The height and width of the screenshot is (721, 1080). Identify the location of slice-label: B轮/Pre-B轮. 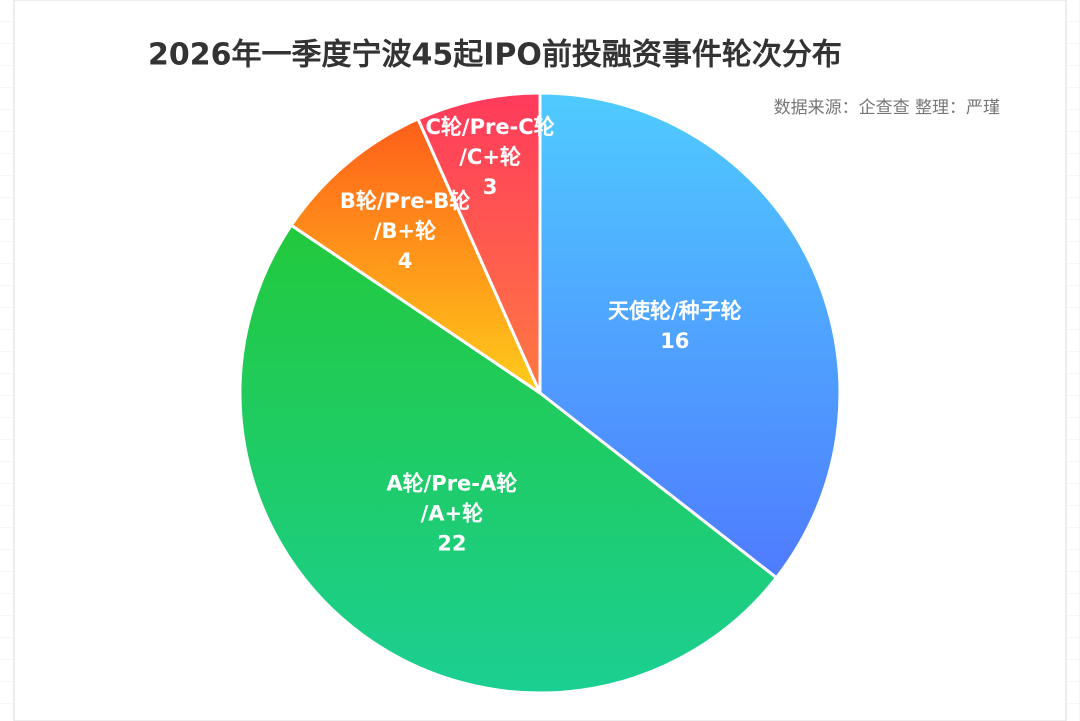
(405, 201).